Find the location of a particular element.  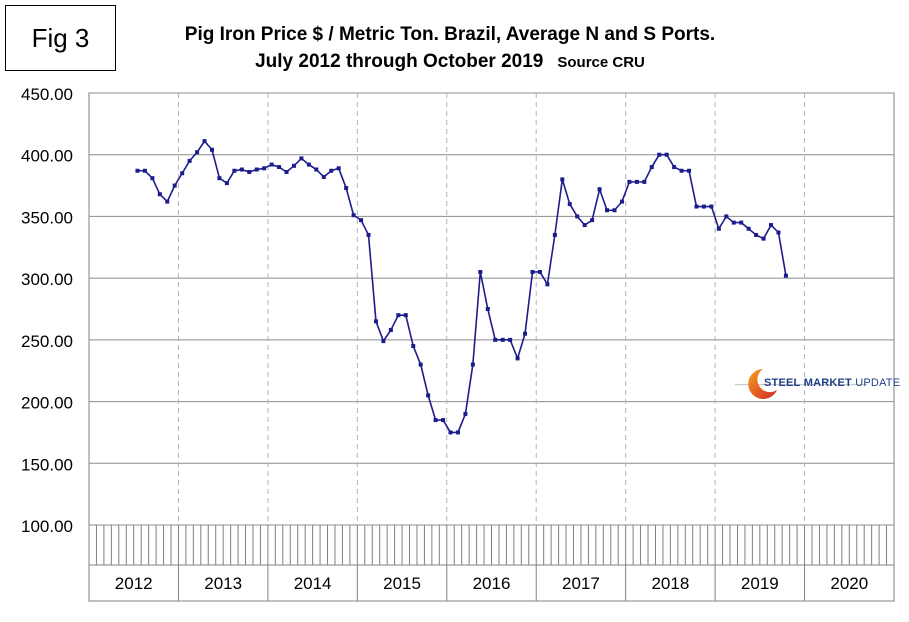

x-year-label: 2018 is located at coordinates (670, 583).